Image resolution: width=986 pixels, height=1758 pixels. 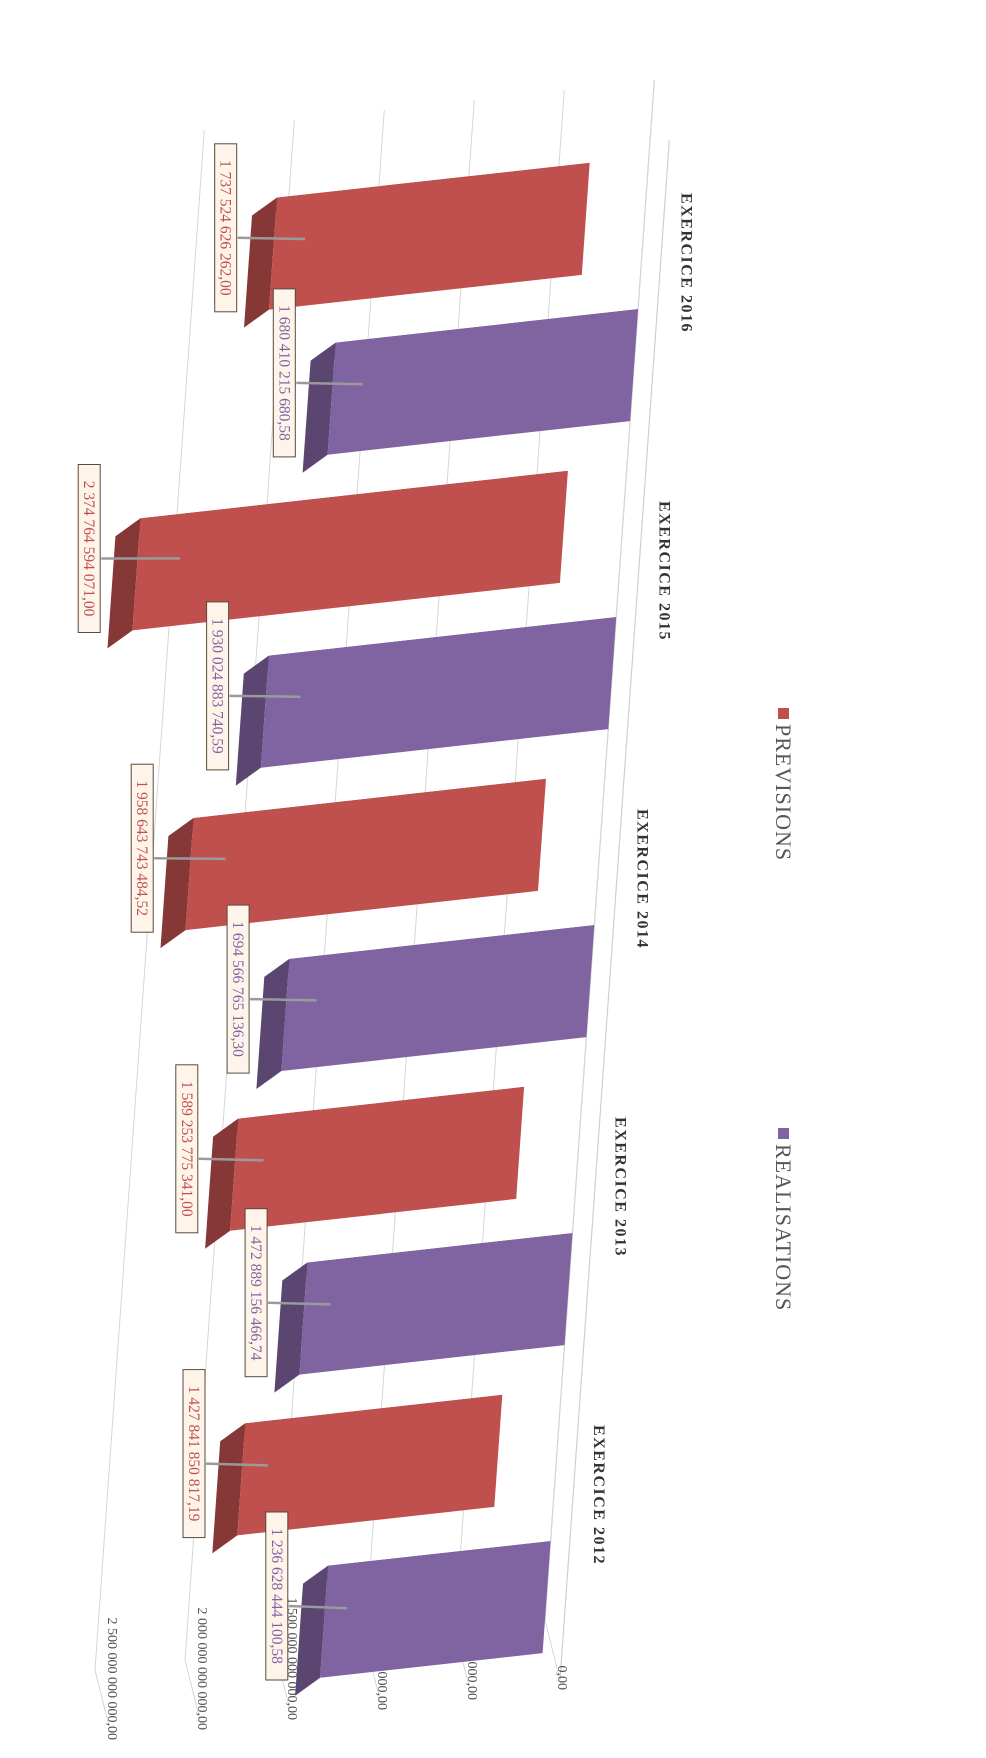 What do you see at coordinates (88, 549) in the screenshot?
I see `data-label-previsions: 2 374 764 594 071,00` at bounding box center [88, 549].